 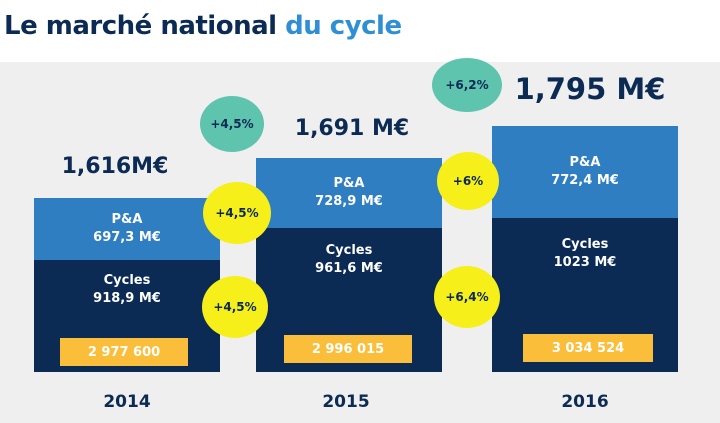 What do you see at coordinates (235, 307) in the screenshot?
I see `growth-cycles-2015-bubble: +4,5%` at bounding box center [235, 307].